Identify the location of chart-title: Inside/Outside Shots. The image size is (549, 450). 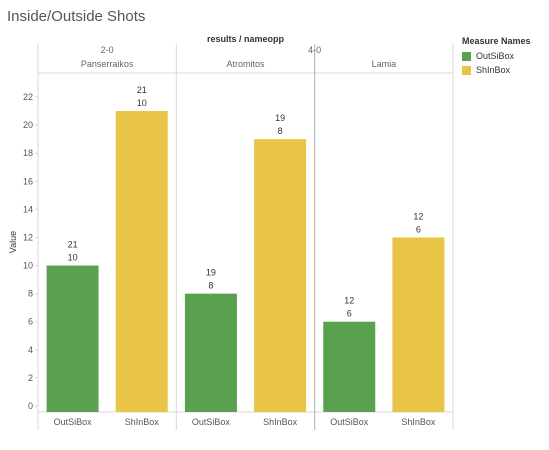
(76, 16).